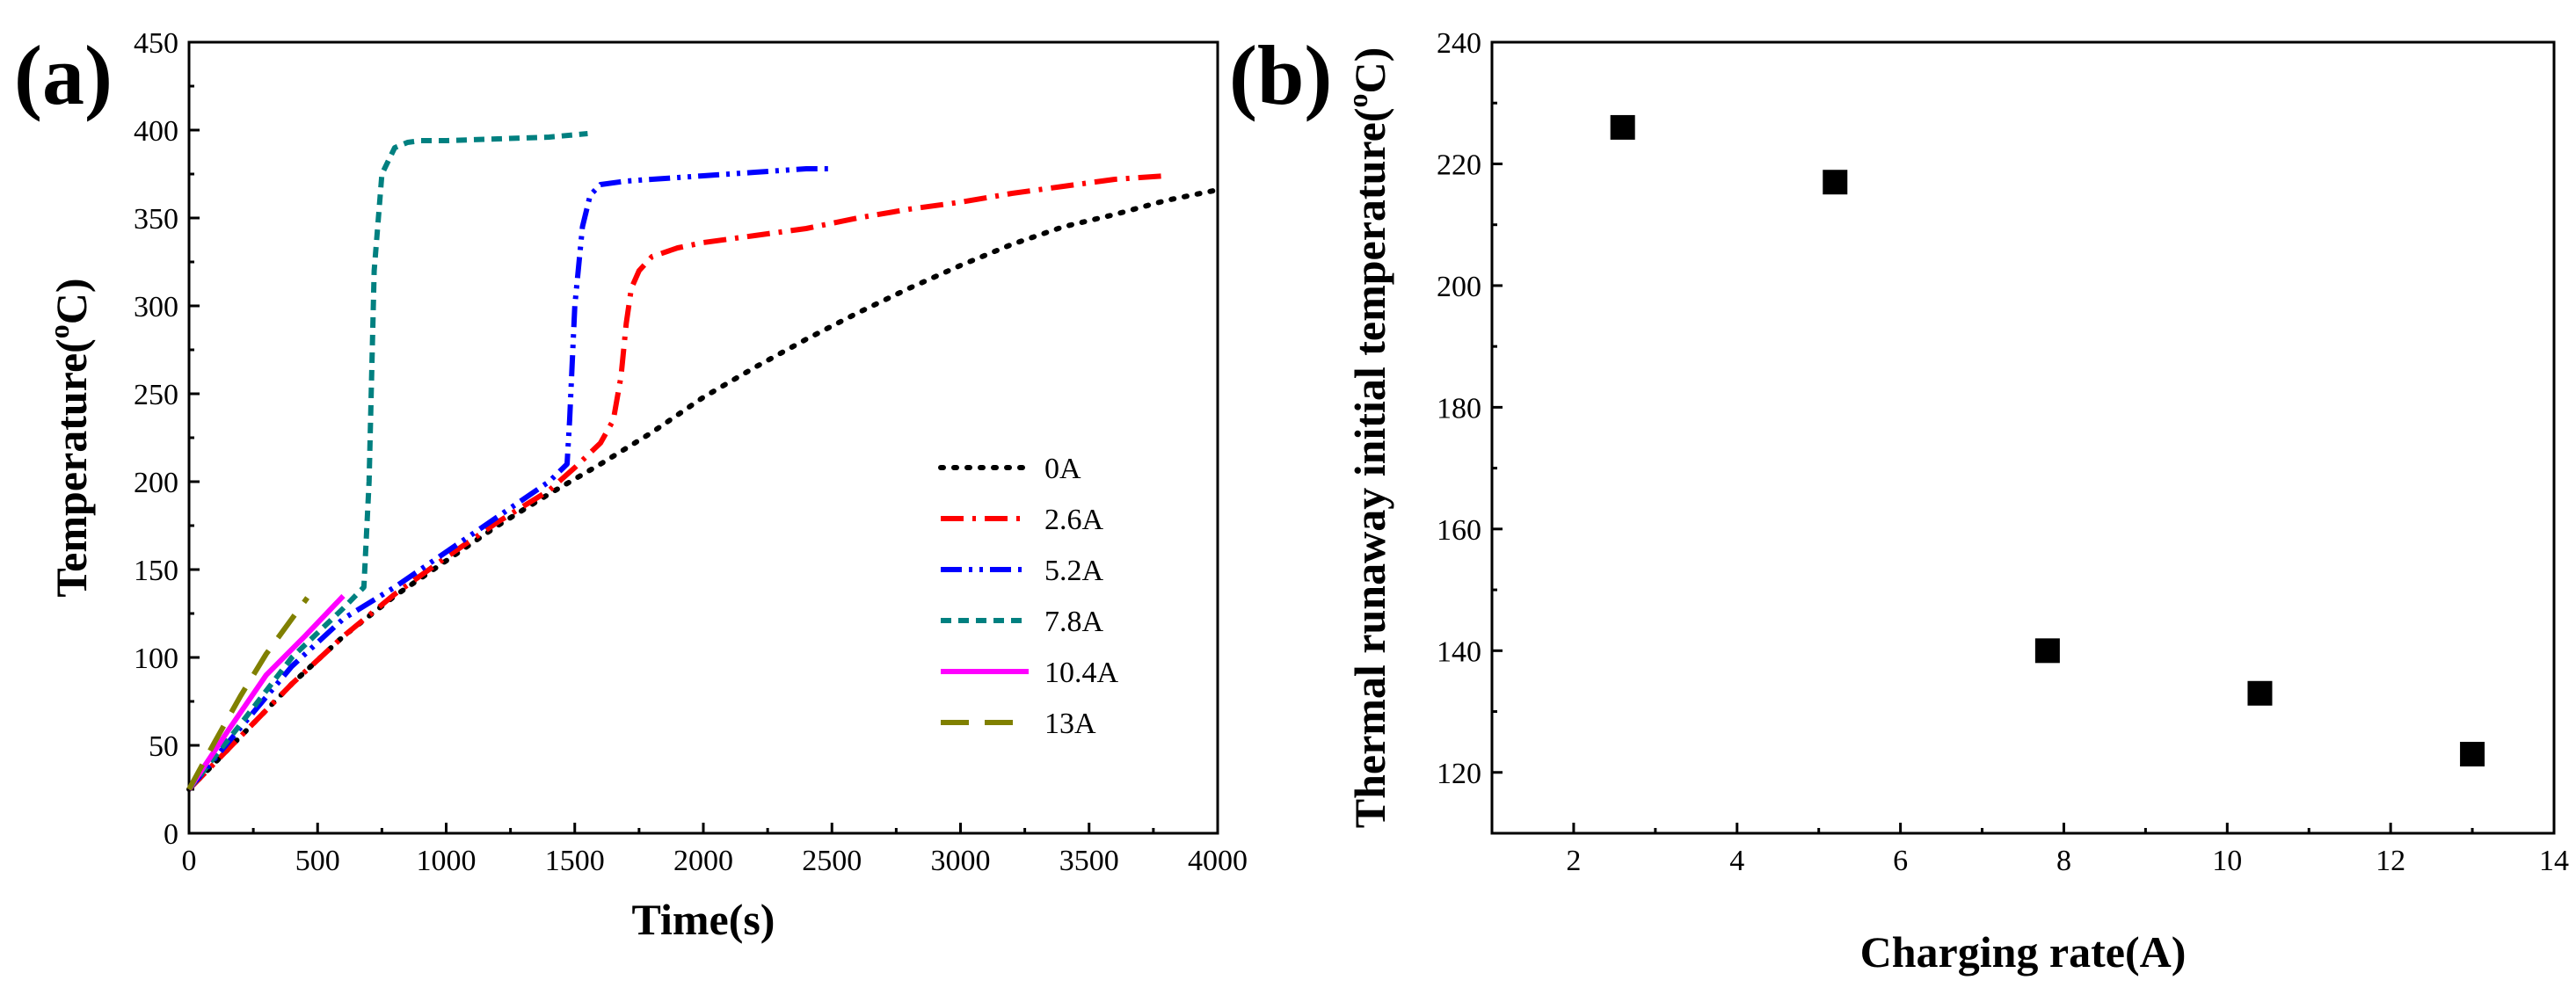 The width and height of the screenshot is (2576, 1002). What do you see at coordinates (1062, 469) in the screenshot?
I see `legend-label-0A: 0A` at bounding box center [1062, 469].